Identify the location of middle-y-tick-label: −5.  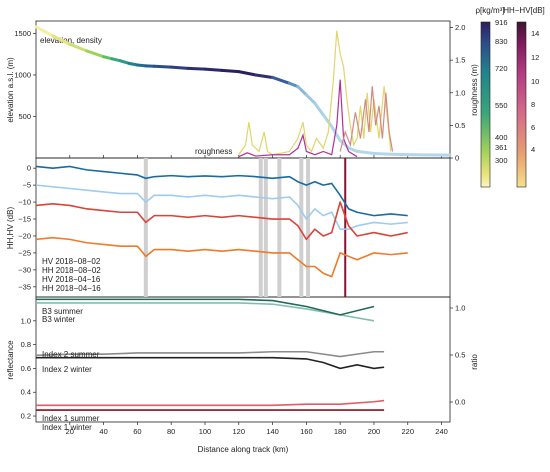
(26, 185).